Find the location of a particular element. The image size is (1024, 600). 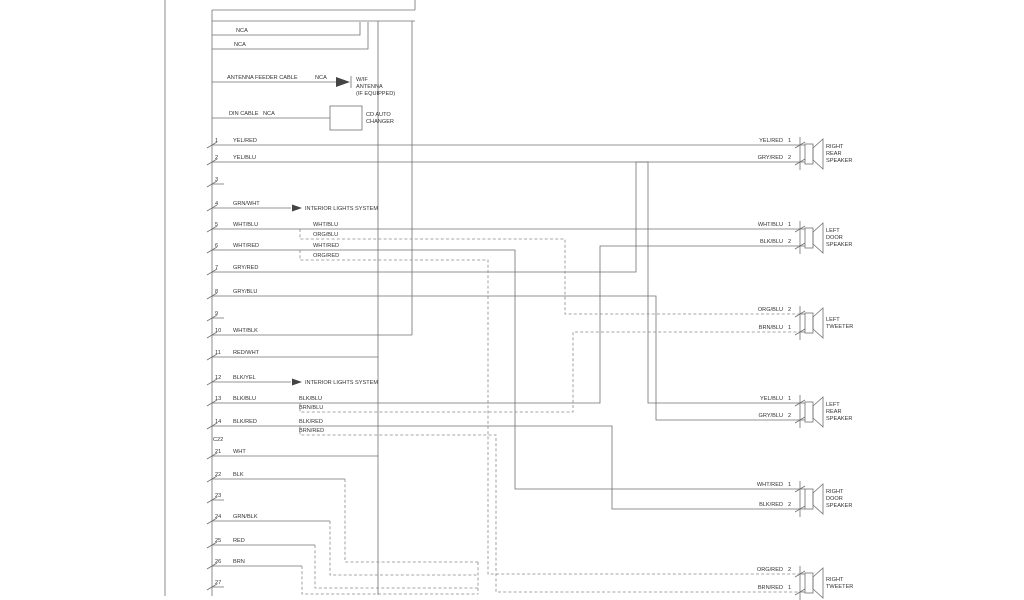

antenna-nca-label: NCA is located at coordinates (321, 78).